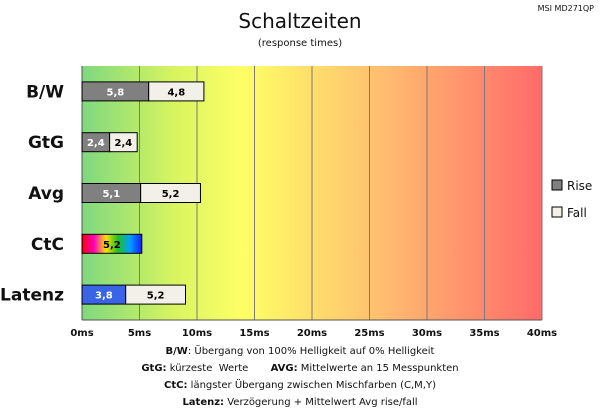 This screenshot has height=415, width=600. Describe the element at coordinates (176, 385) in the screenshot. I see `note-ctc-key: CtC:` at that location.